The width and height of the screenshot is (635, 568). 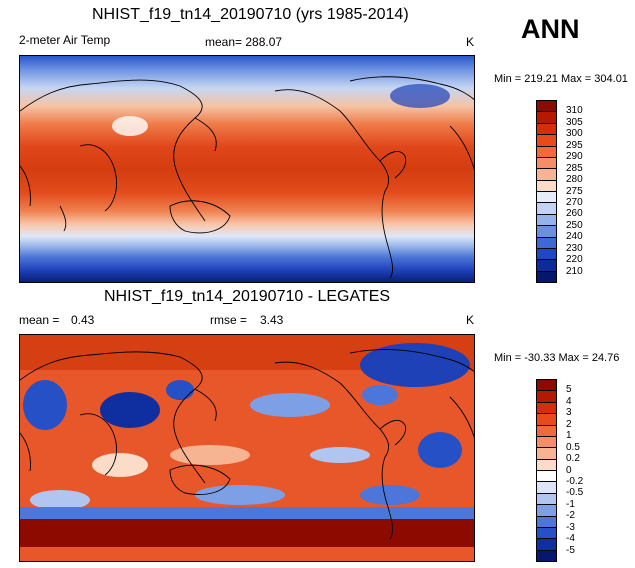 I want to click on diff-colorbar-tick-label: -0.5, so click(x=575, y=493).